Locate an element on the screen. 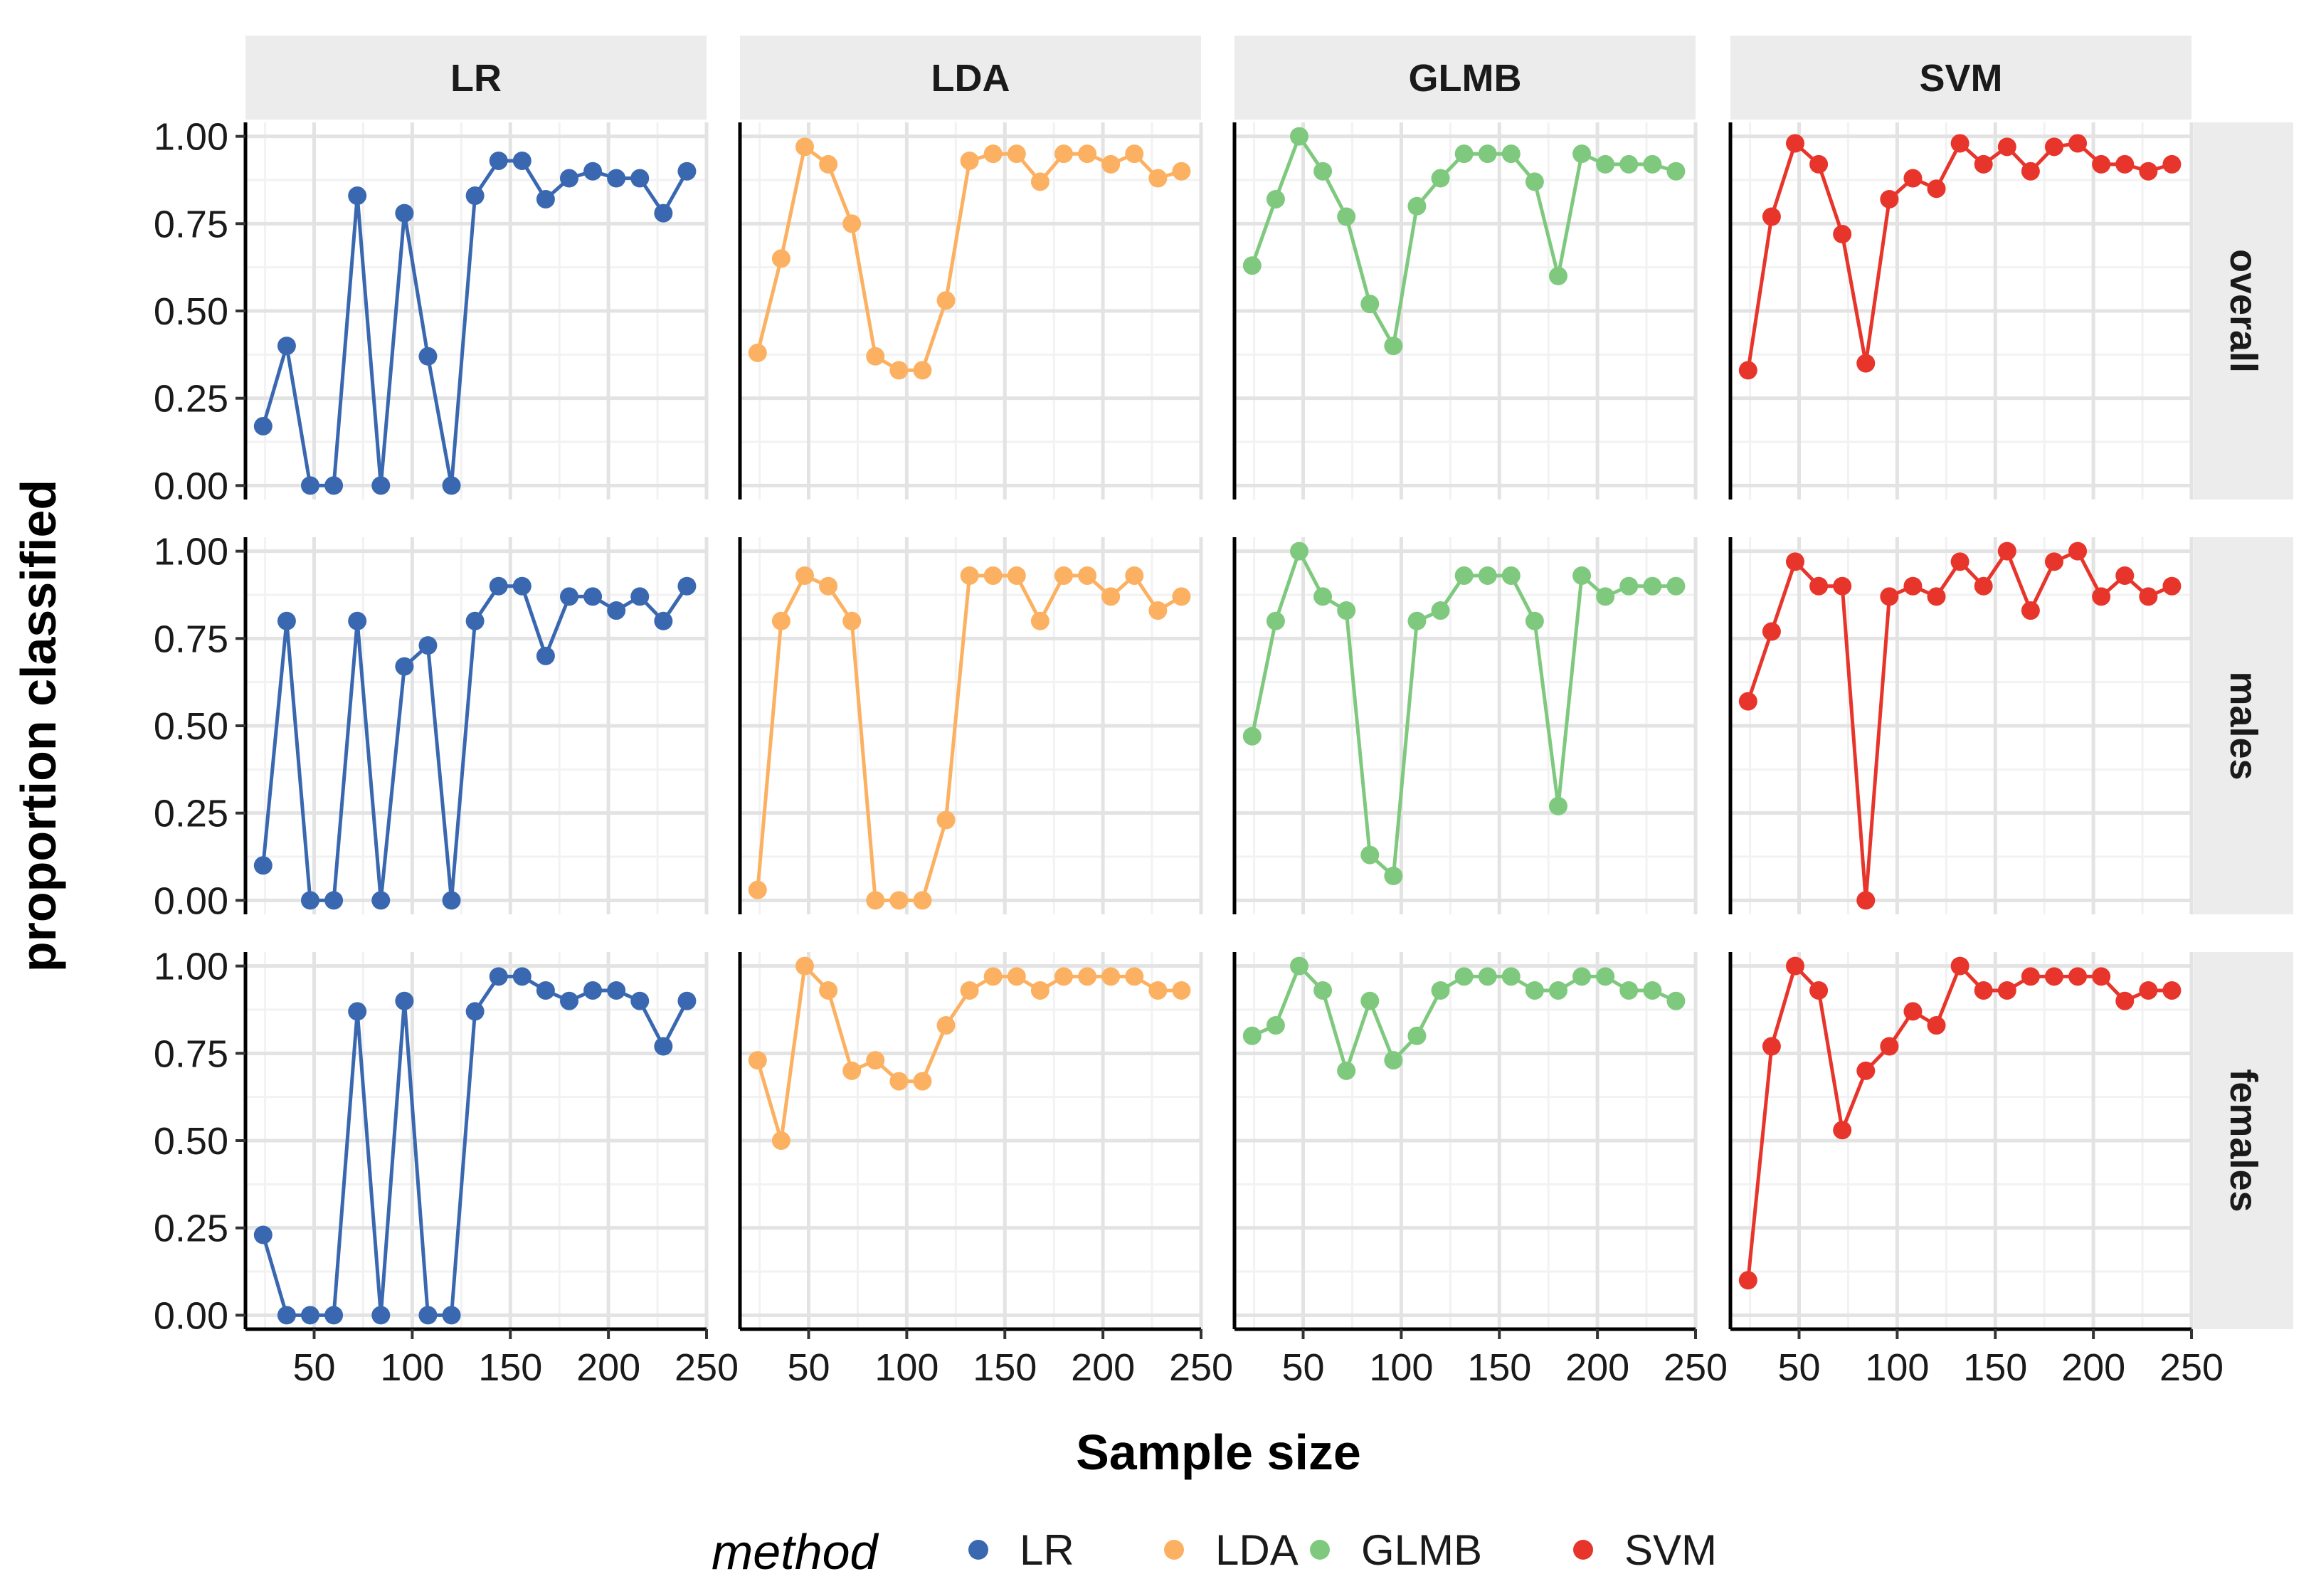 This screenshot has width=2316, height=1596. panel-lda-males is located at coordinates (970, 726).